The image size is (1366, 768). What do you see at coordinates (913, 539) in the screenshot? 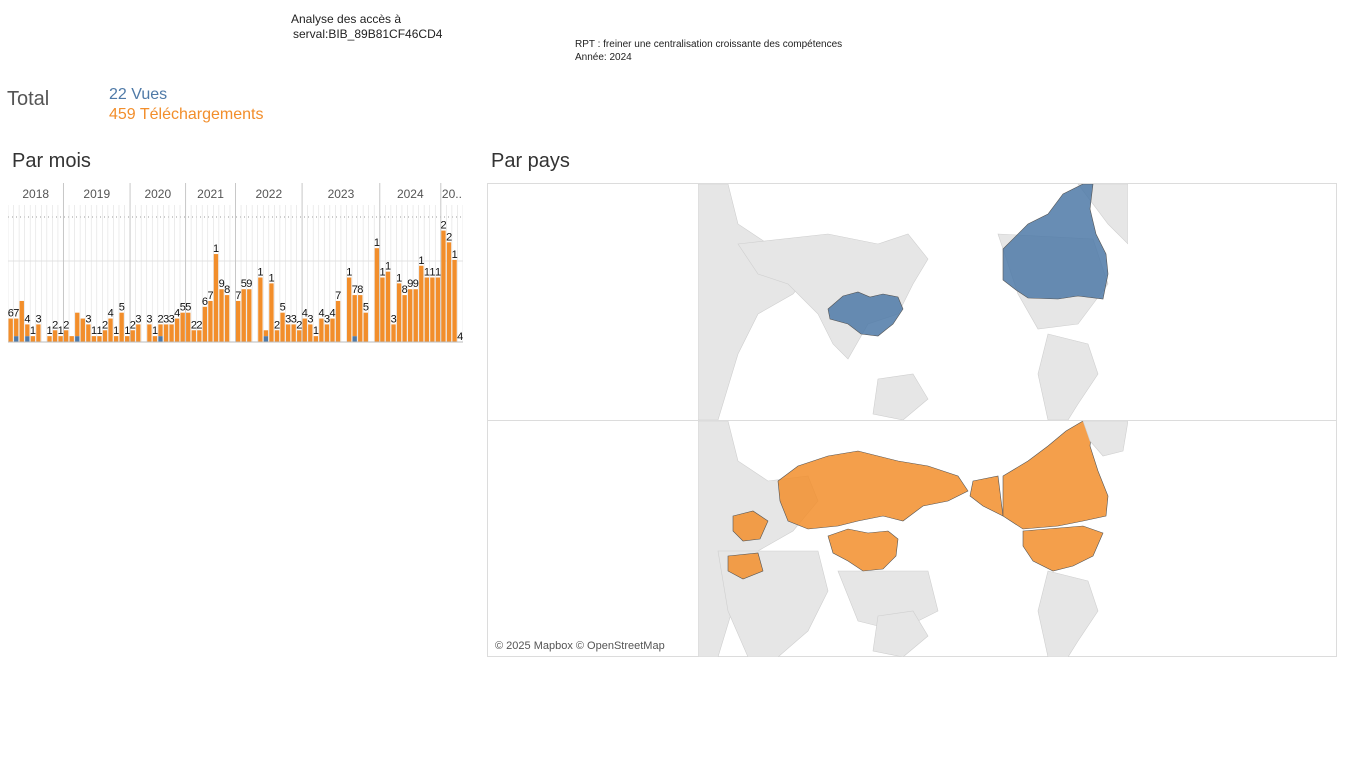
I see `downloads-world-map` at bounding box center [913, 539].